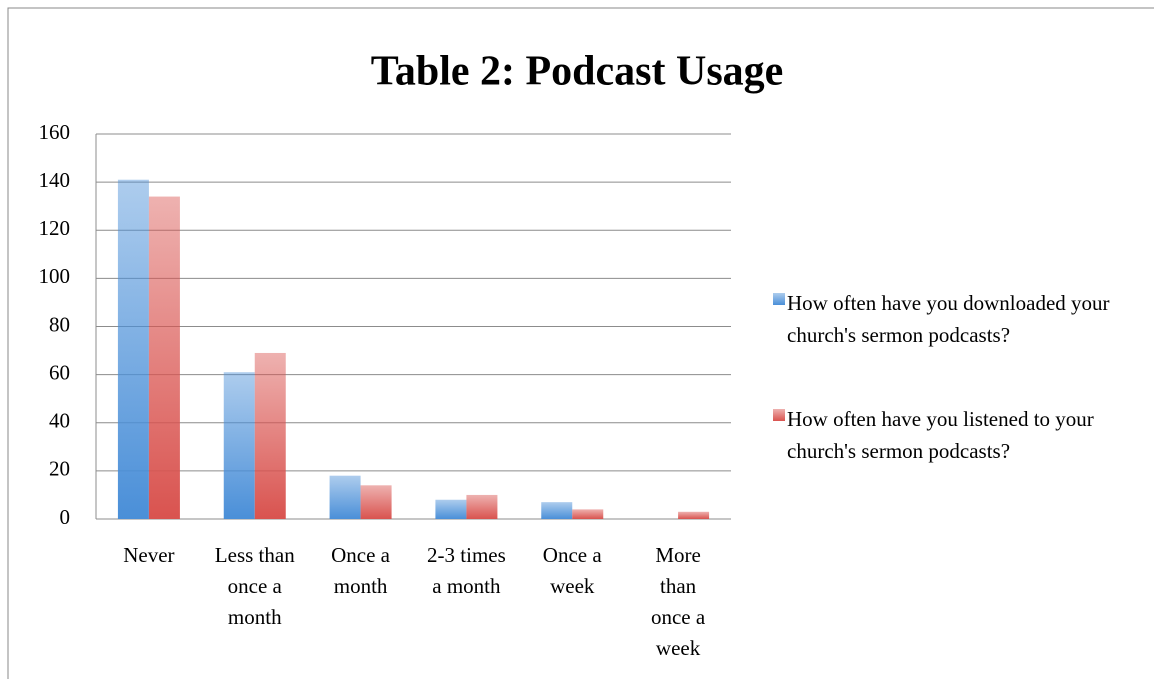 This screenshot has width=1154, height=679. What do you see at coordinates (466, 570) in the screenshot?
I see `x-tick-label: 2-3 times a month` at bounding box center [466, 570].